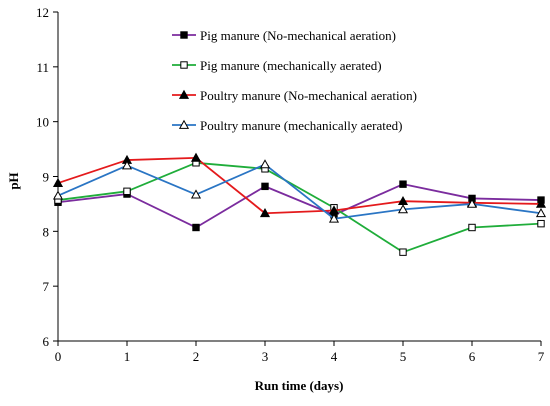 This screenshot has height=406, width=550. I want to click on x-tick-label: 2, so click(196, 356).